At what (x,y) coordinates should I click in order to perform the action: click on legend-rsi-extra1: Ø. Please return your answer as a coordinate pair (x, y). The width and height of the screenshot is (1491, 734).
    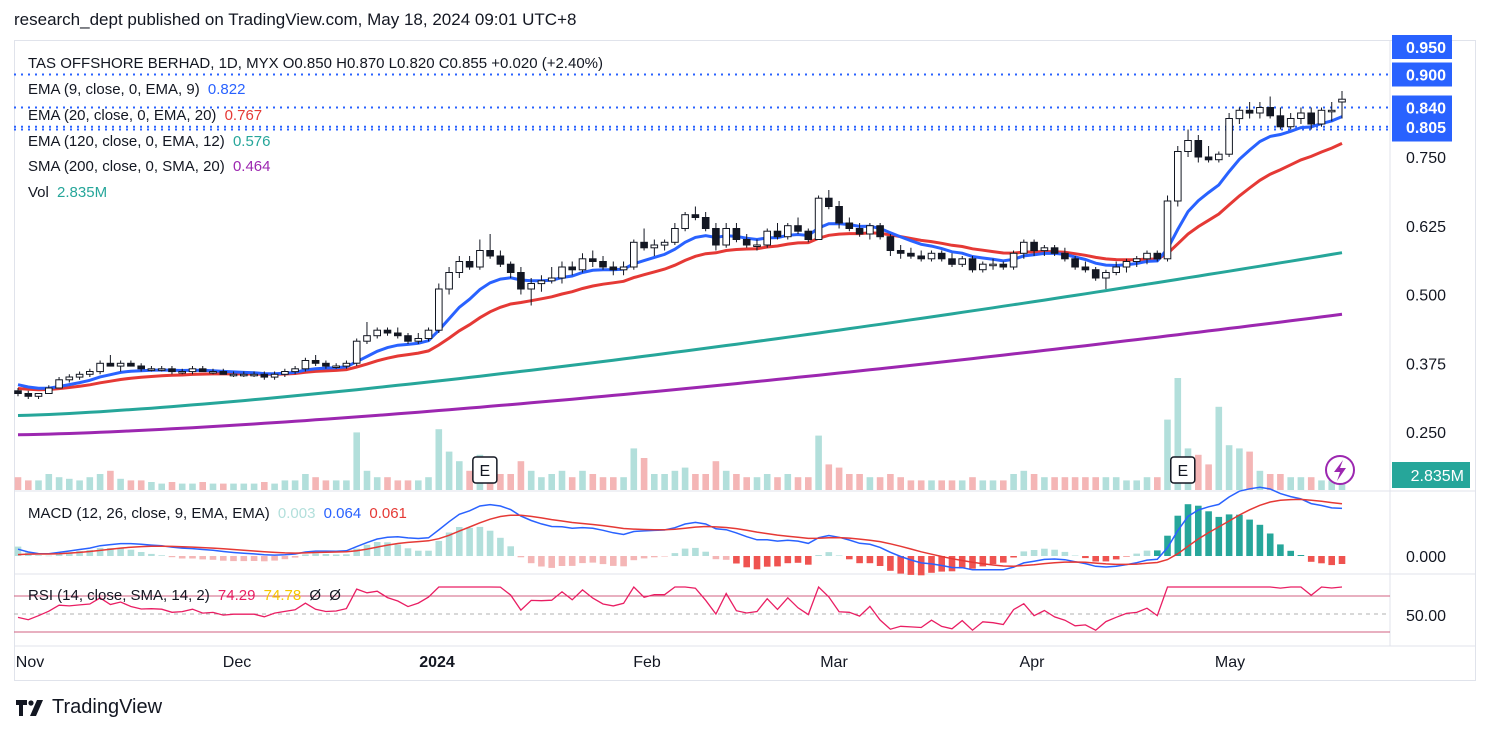
    Looking at the image, I should click on (315, 595).